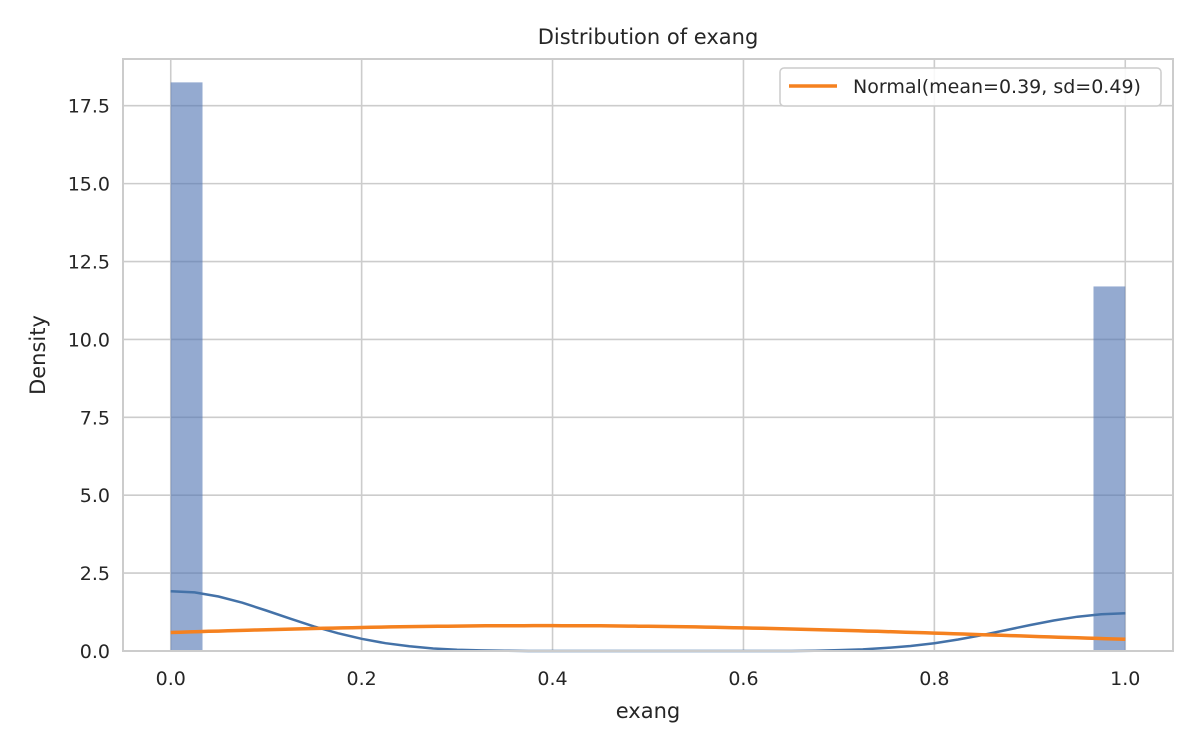 This screenshot has height=750, width=1200. Describe the element at coordinates (171, 679) in the screenshot. I see `x-tick-label: 0.0` at that location.